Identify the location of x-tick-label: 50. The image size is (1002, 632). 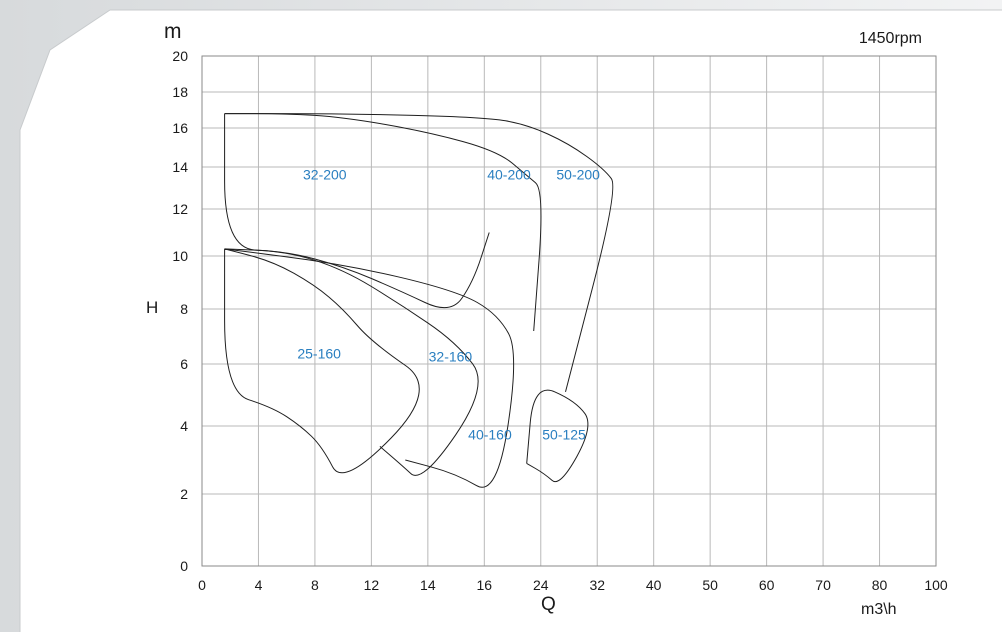
(710, 585).